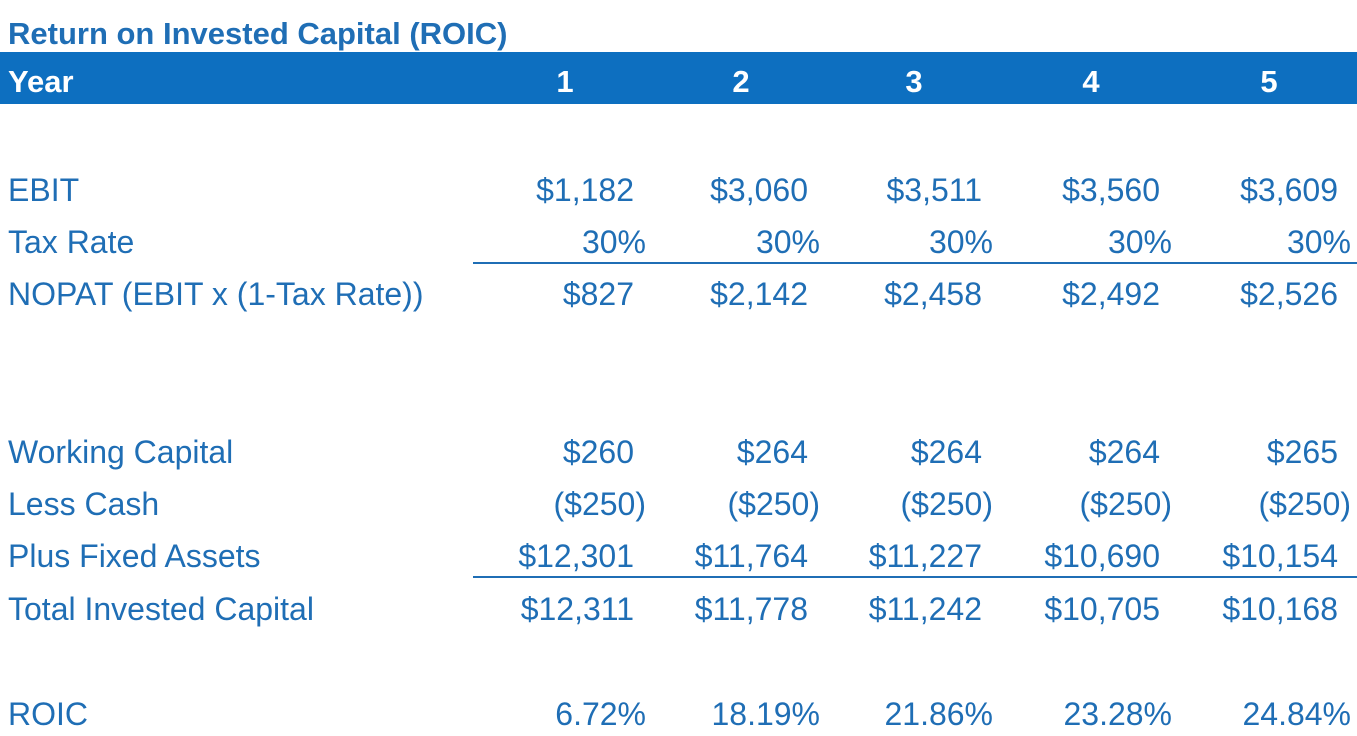  Describe the element at coordinates (925, 556) in the screenshot. I see `cell-value: $11,227` at that location.